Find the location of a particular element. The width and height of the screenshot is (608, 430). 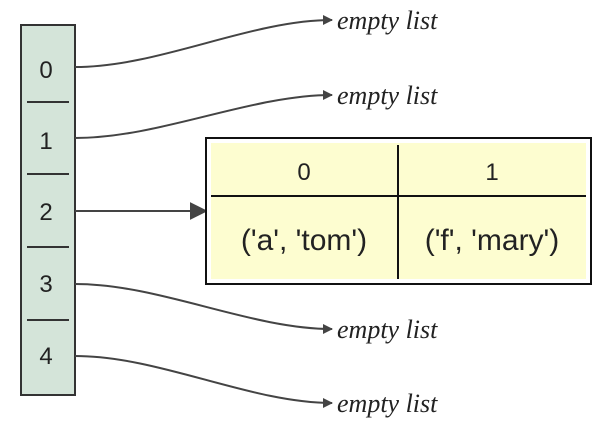

slot-index-3: 3 is located at coordinates (45, 284).